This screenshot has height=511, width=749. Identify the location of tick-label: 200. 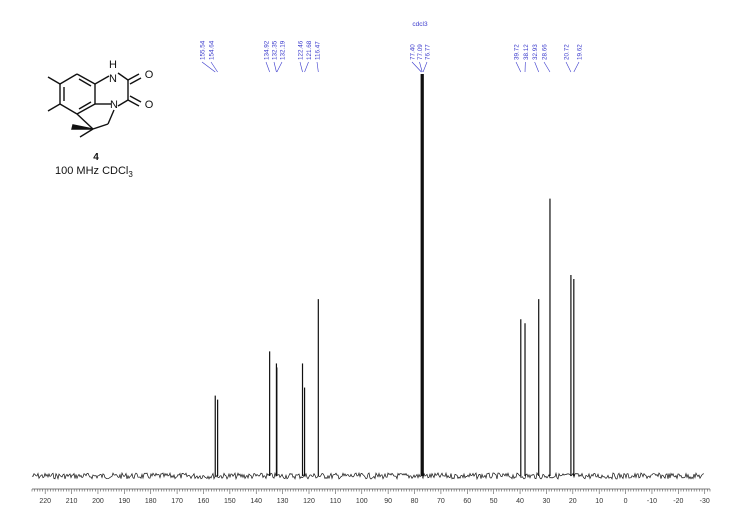
(98, 501).